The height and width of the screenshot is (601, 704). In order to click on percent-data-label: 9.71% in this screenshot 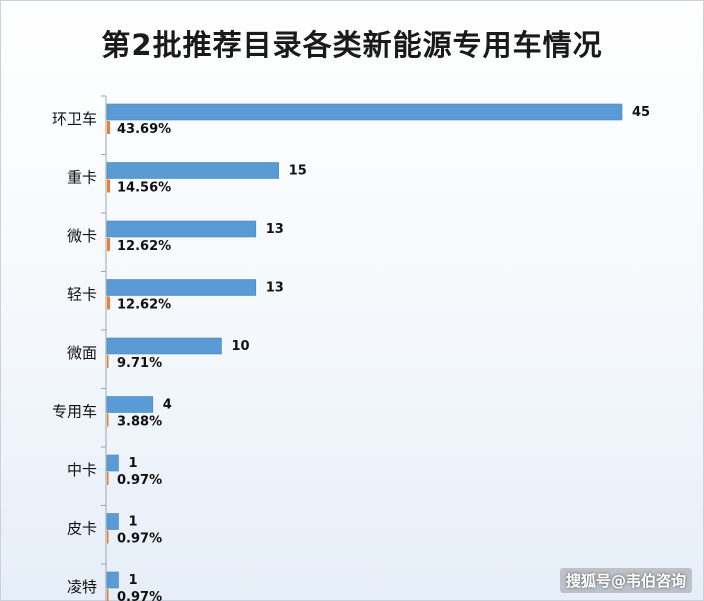, I will do `click(139, 363)`.